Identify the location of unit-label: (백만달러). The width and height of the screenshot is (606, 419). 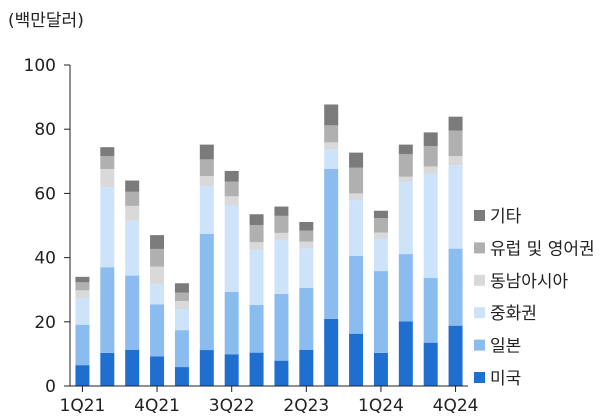
(46, 21).